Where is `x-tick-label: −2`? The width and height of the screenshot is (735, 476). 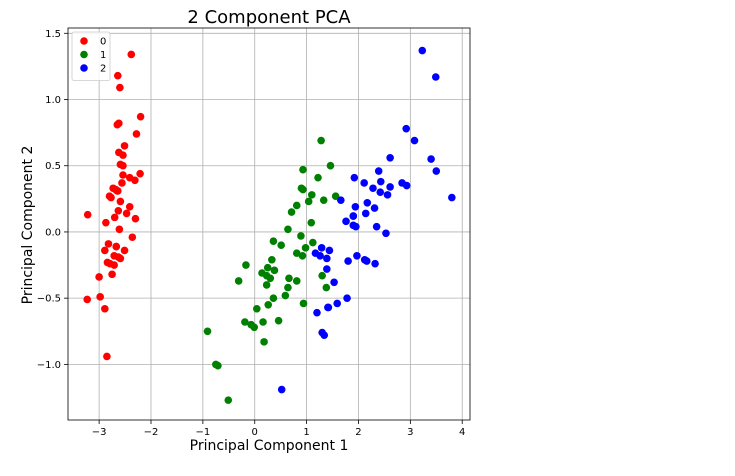
x-tick-label: −2 is located at coordinates (151, 432).